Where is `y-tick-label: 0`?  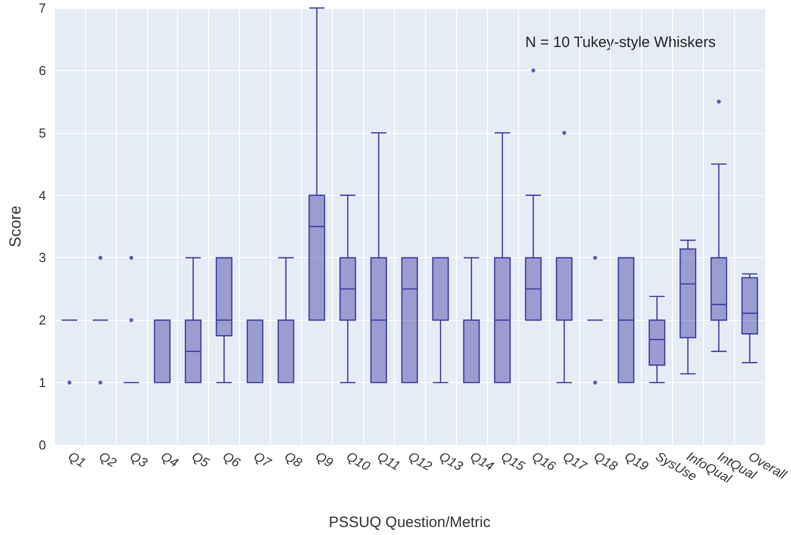
y-tick-label: 0 is located at coordinates (42, 445).